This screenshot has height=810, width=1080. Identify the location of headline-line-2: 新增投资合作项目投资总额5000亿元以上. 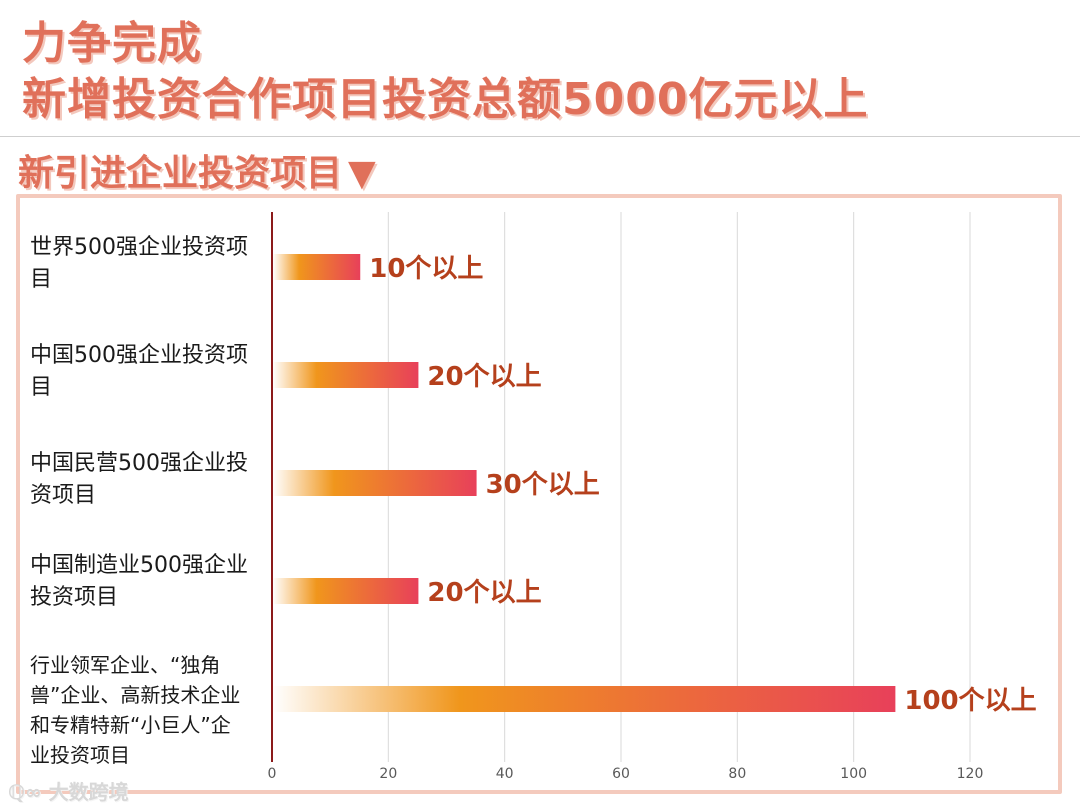
(445, 99).